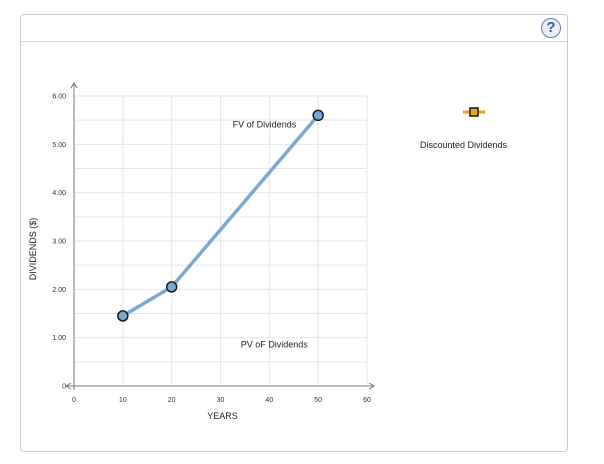  Describe the element at coordinates (123, 400) in the screenshot. I see `x-tick-label: 10` at that location.